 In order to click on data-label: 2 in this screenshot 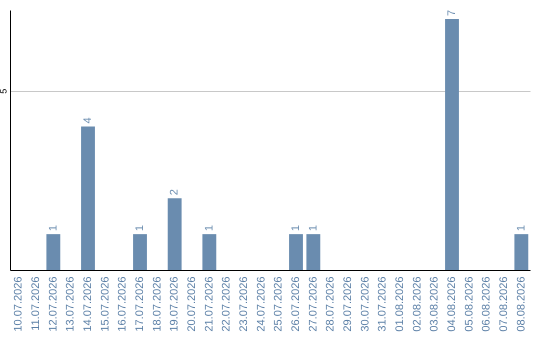, I will do `click(174, 192)`.